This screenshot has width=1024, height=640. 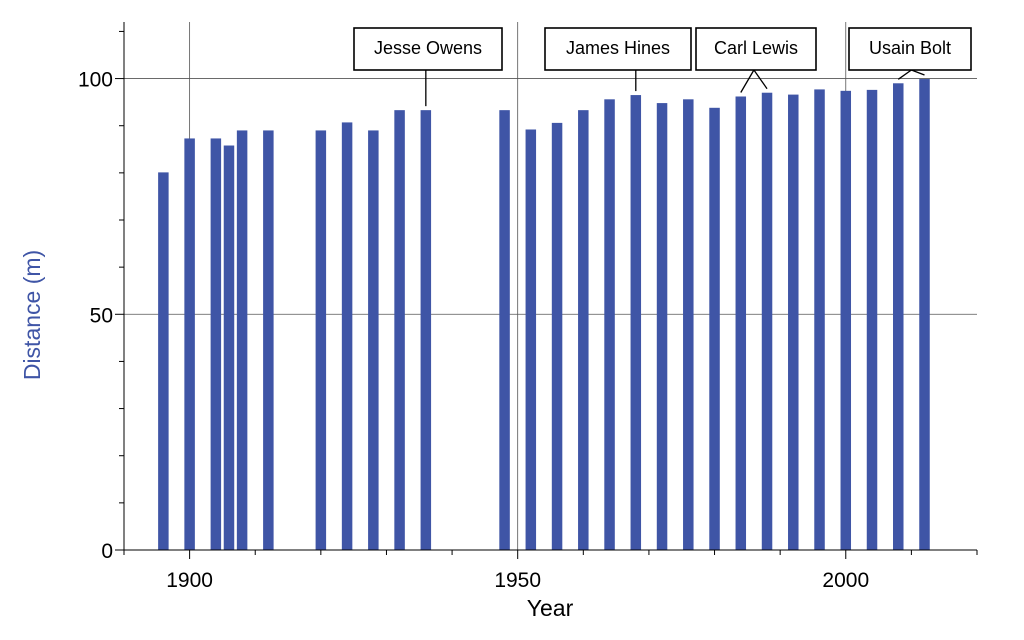 What do you see at coordinates (373, 340) in the screenshot?
I see `bar-1928` at bounding box center [373, 340].